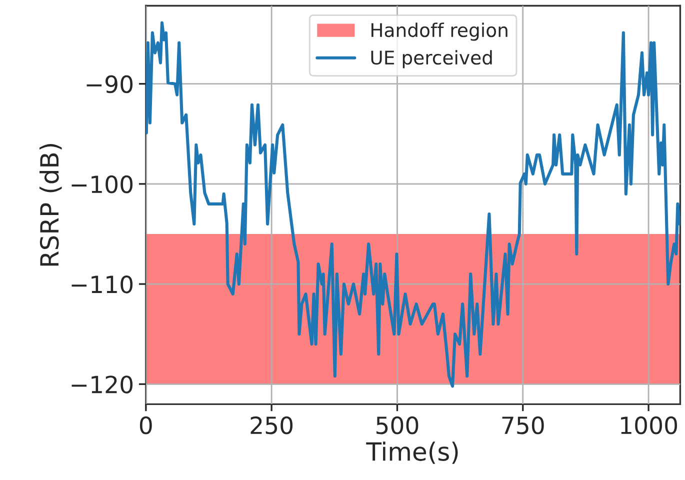 This screenshot has width=685, height=480. Describe the element at coordinates (102, 385) in the screenshot. I see `y-tick-label: −120` at that location.